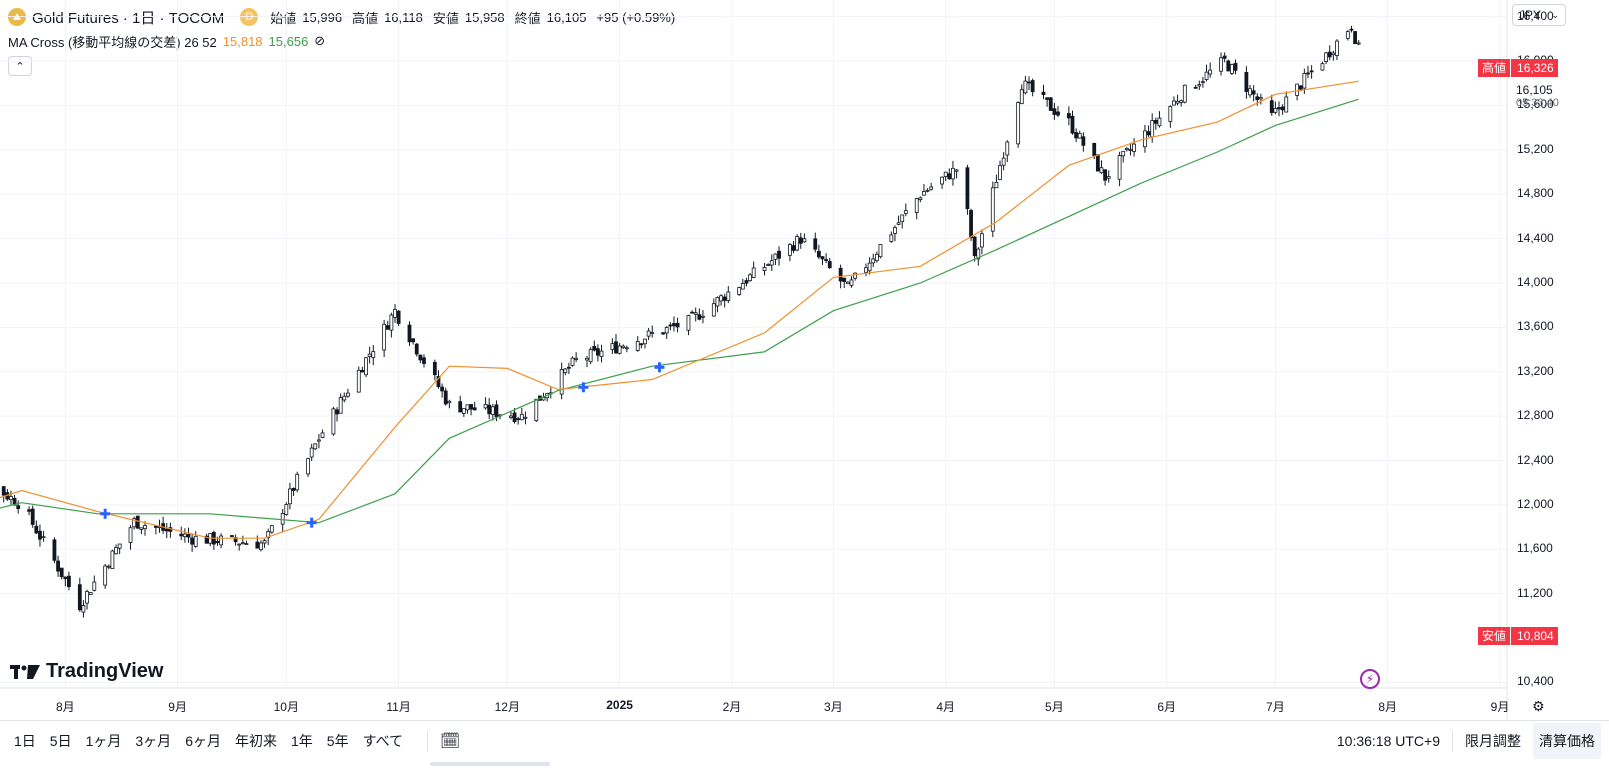  Describe the element at coordinates (320, 40) in the screenshot. I see `hide-indicator-icon: ⊘` at that location.